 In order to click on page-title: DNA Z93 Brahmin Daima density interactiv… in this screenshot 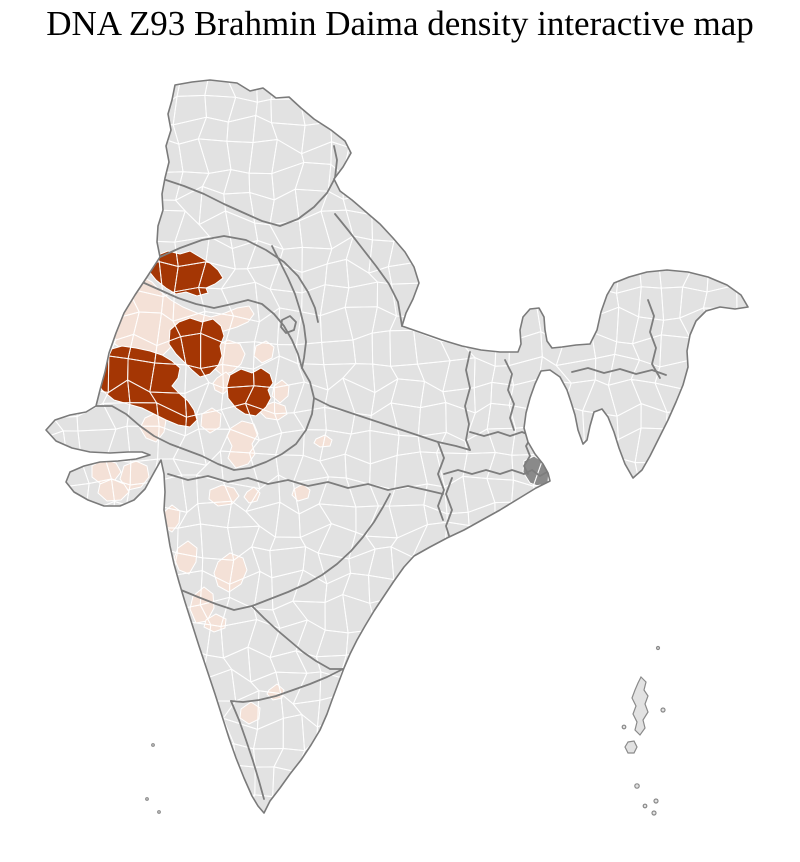, I will do `click(400, 23)`.